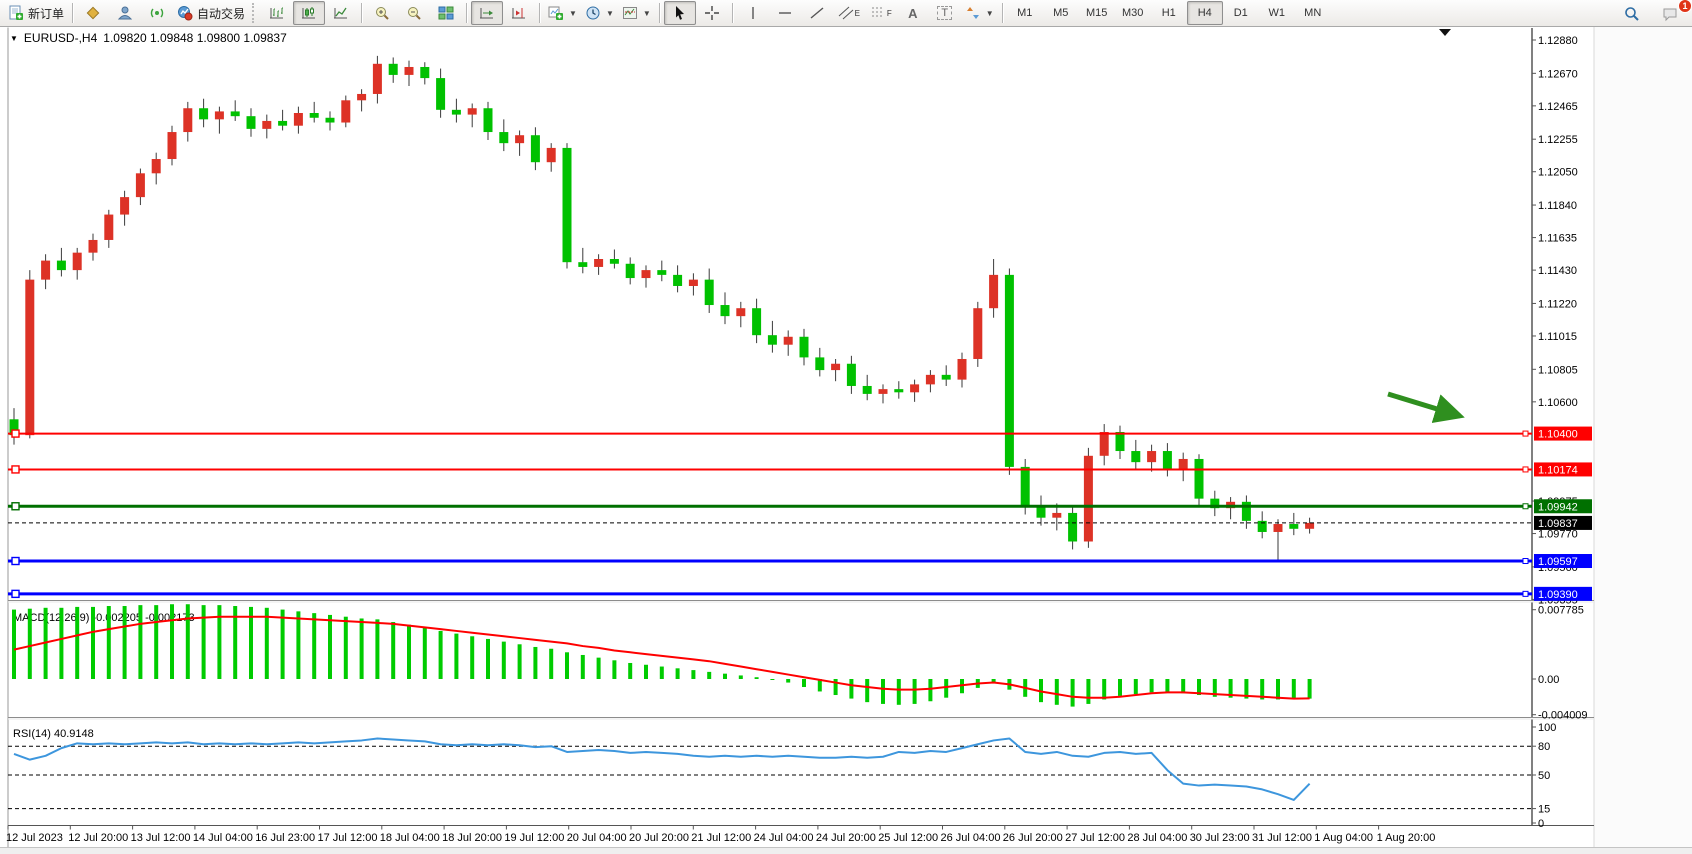  I want to click on chart-symbol-title: EURUSD-,H4, so click(60, 38).